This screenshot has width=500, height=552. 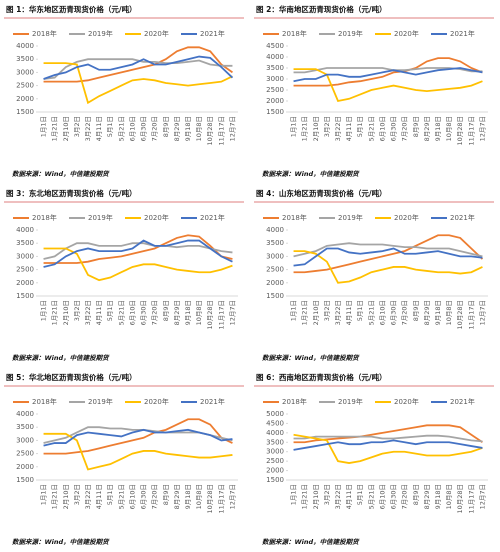 I want to click on x-tick-label: 5月21日, so click(x=121, y=312).